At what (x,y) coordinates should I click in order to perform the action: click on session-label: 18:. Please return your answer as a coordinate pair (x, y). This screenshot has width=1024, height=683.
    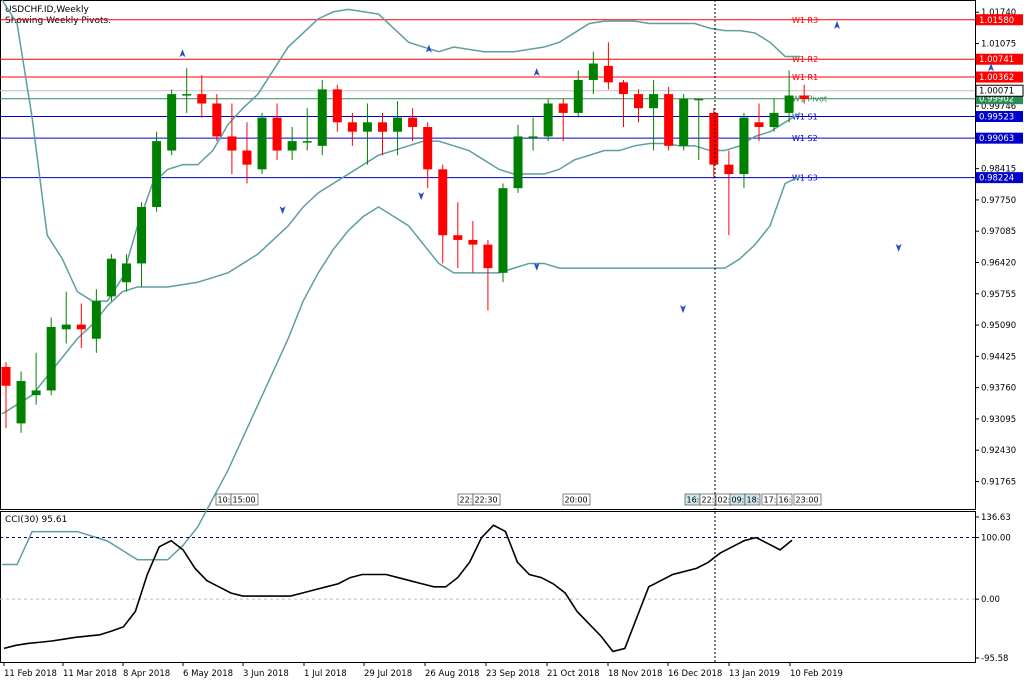
    Looking at the image, I should click on (753, 500).